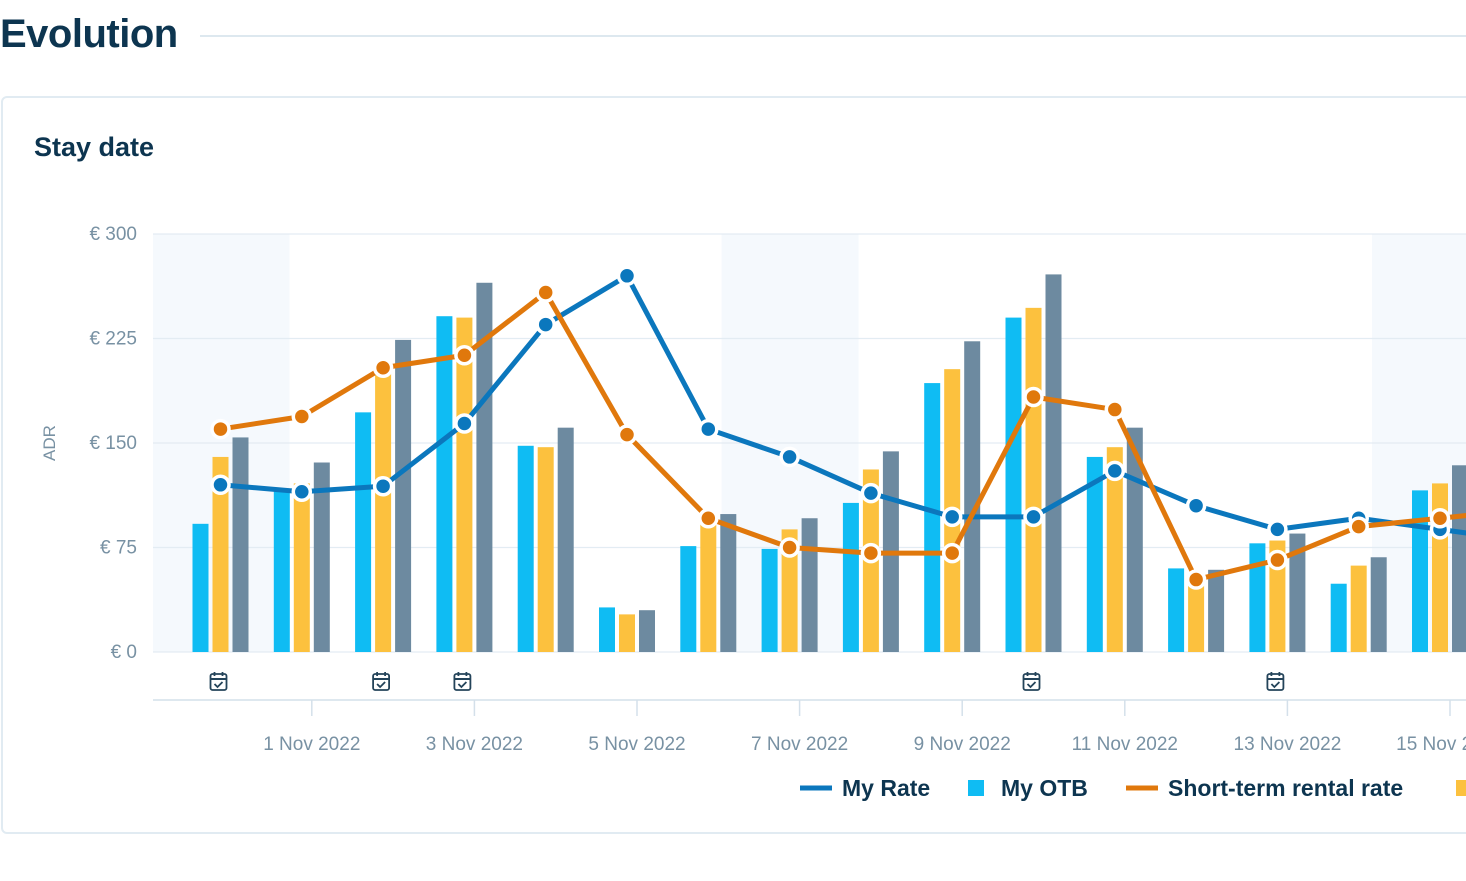 This screenshot has width=1466, height=881. Describe the element at coordinates (311, 744) in the screenshot. I see `x-tick-label: 1 Nov 2022` at that location.